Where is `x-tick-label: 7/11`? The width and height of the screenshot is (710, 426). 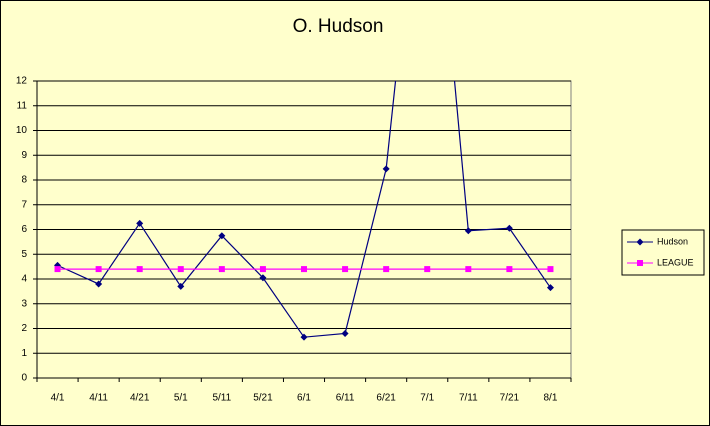
x-tick-label: 7/11 is located at coordinates (468, 398).